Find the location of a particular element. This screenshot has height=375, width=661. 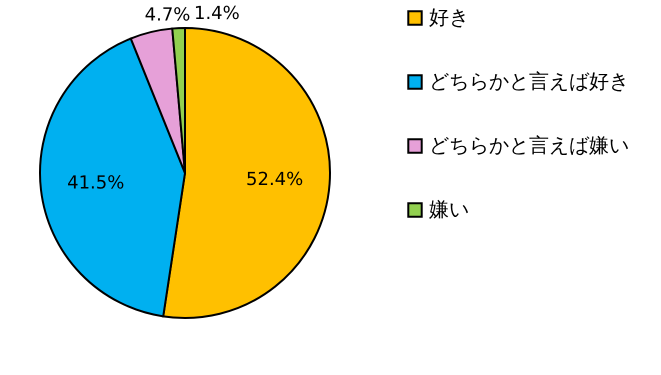

legend-label: どちらかと言えば好き is located at coordinates (529, 81).